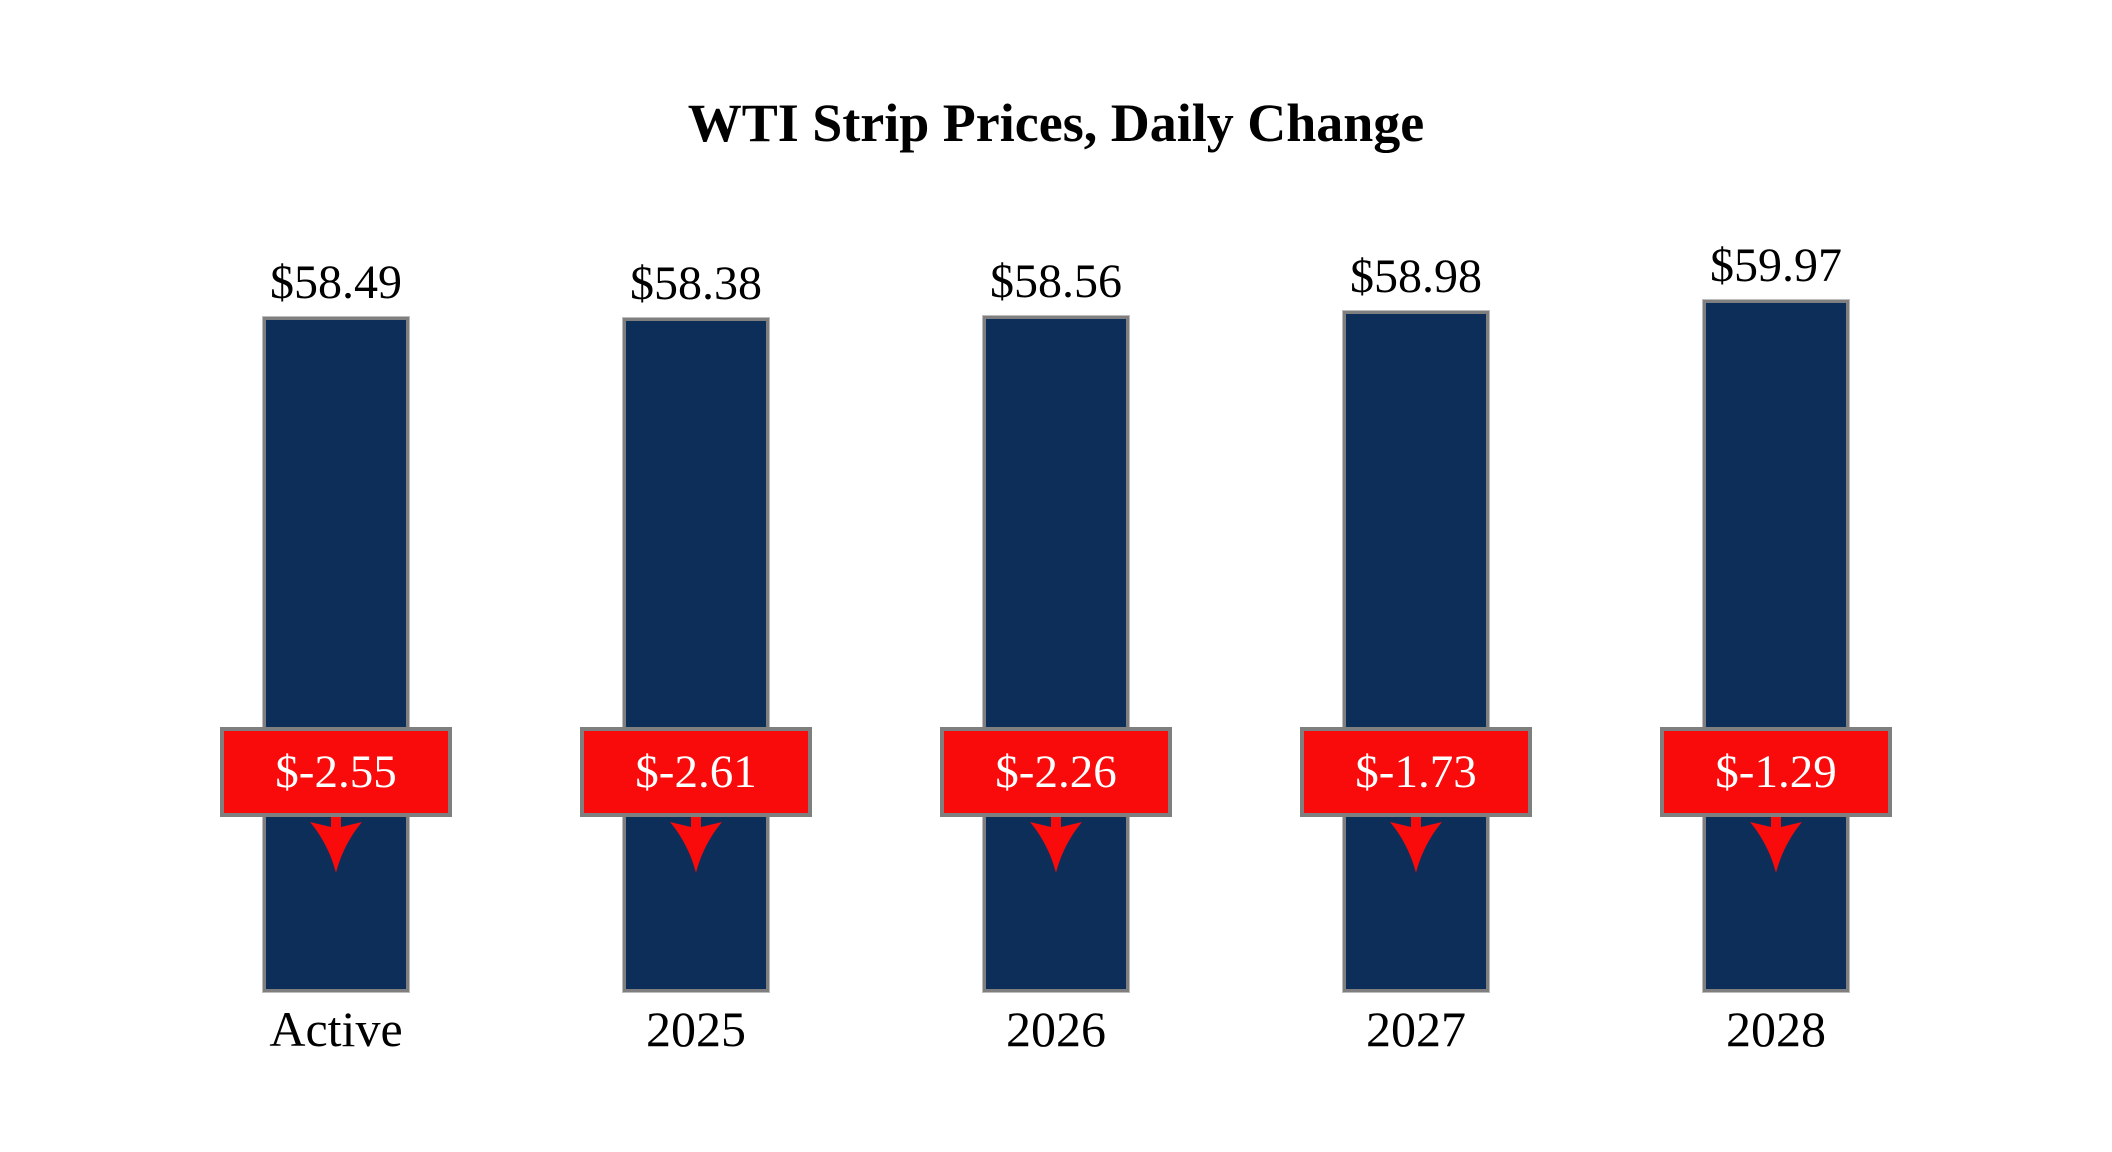 Image resolution: width=2112 pixels, height=1152 pixels. I want to click on chart-title: WTI Strip Prices, Daily Change, so click(1056, 123).